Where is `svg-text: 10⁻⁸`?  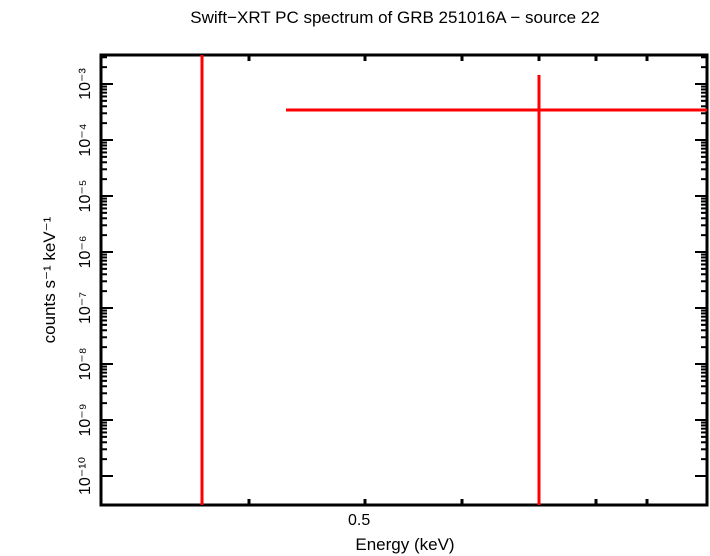 svg-text: 10⁻⁸ is located at coordinates (85, 364).